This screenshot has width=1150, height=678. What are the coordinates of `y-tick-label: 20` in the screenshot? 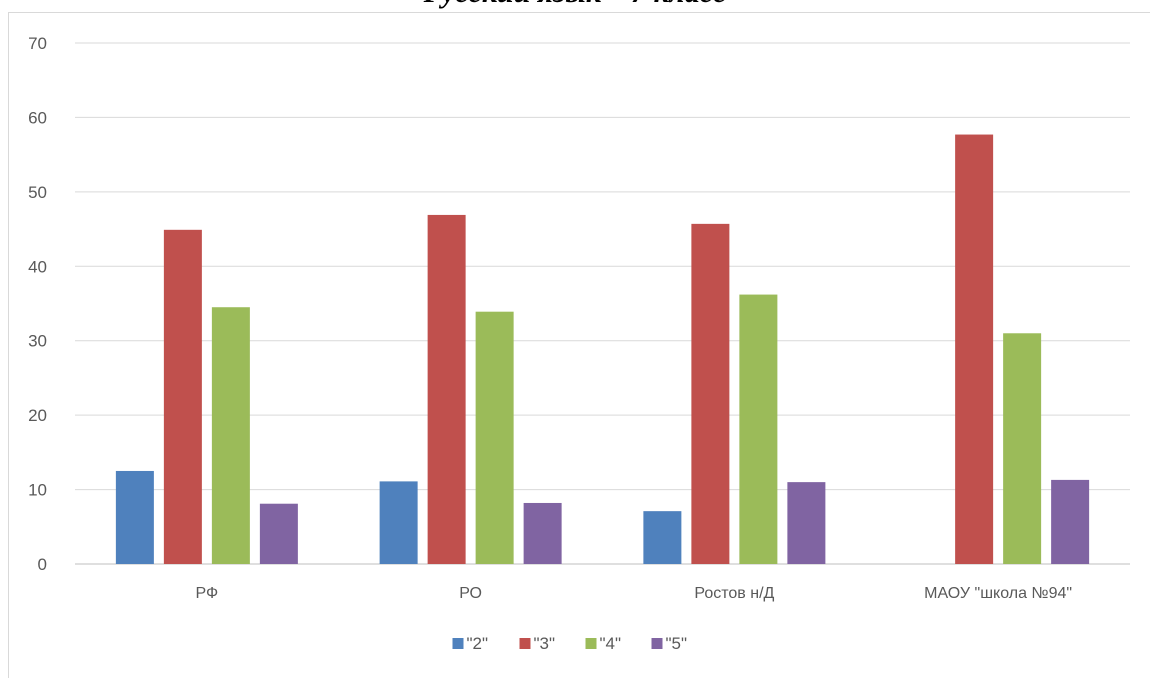 It's located at (37, 415).